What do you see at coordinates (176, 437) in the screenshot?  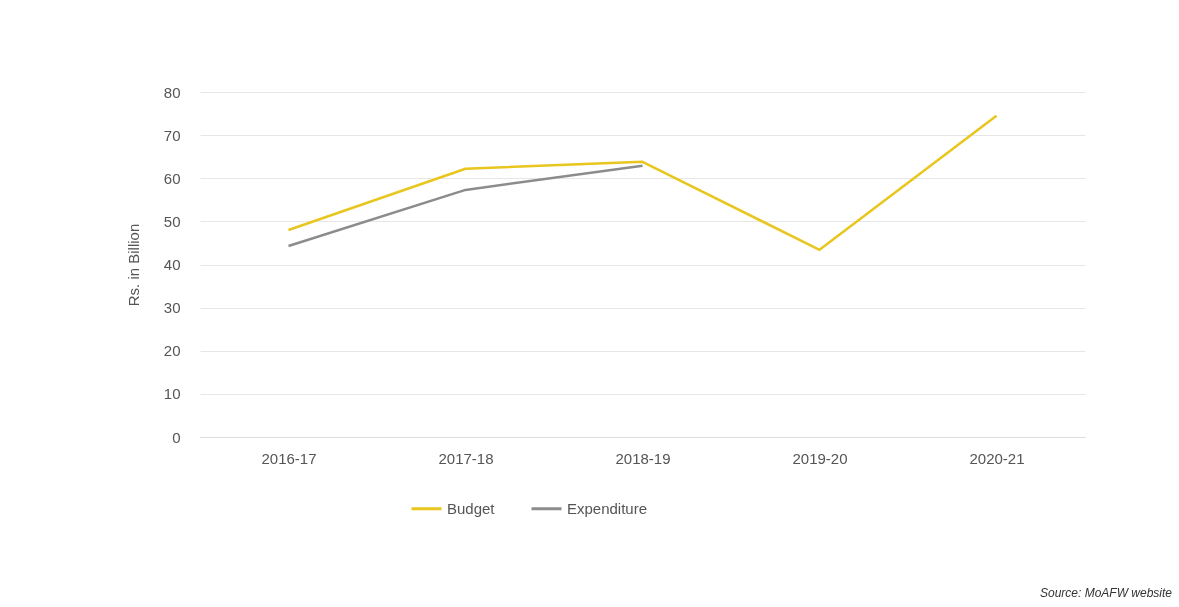 I see `y-tick-label: 0` at bounding box center [176, 437].